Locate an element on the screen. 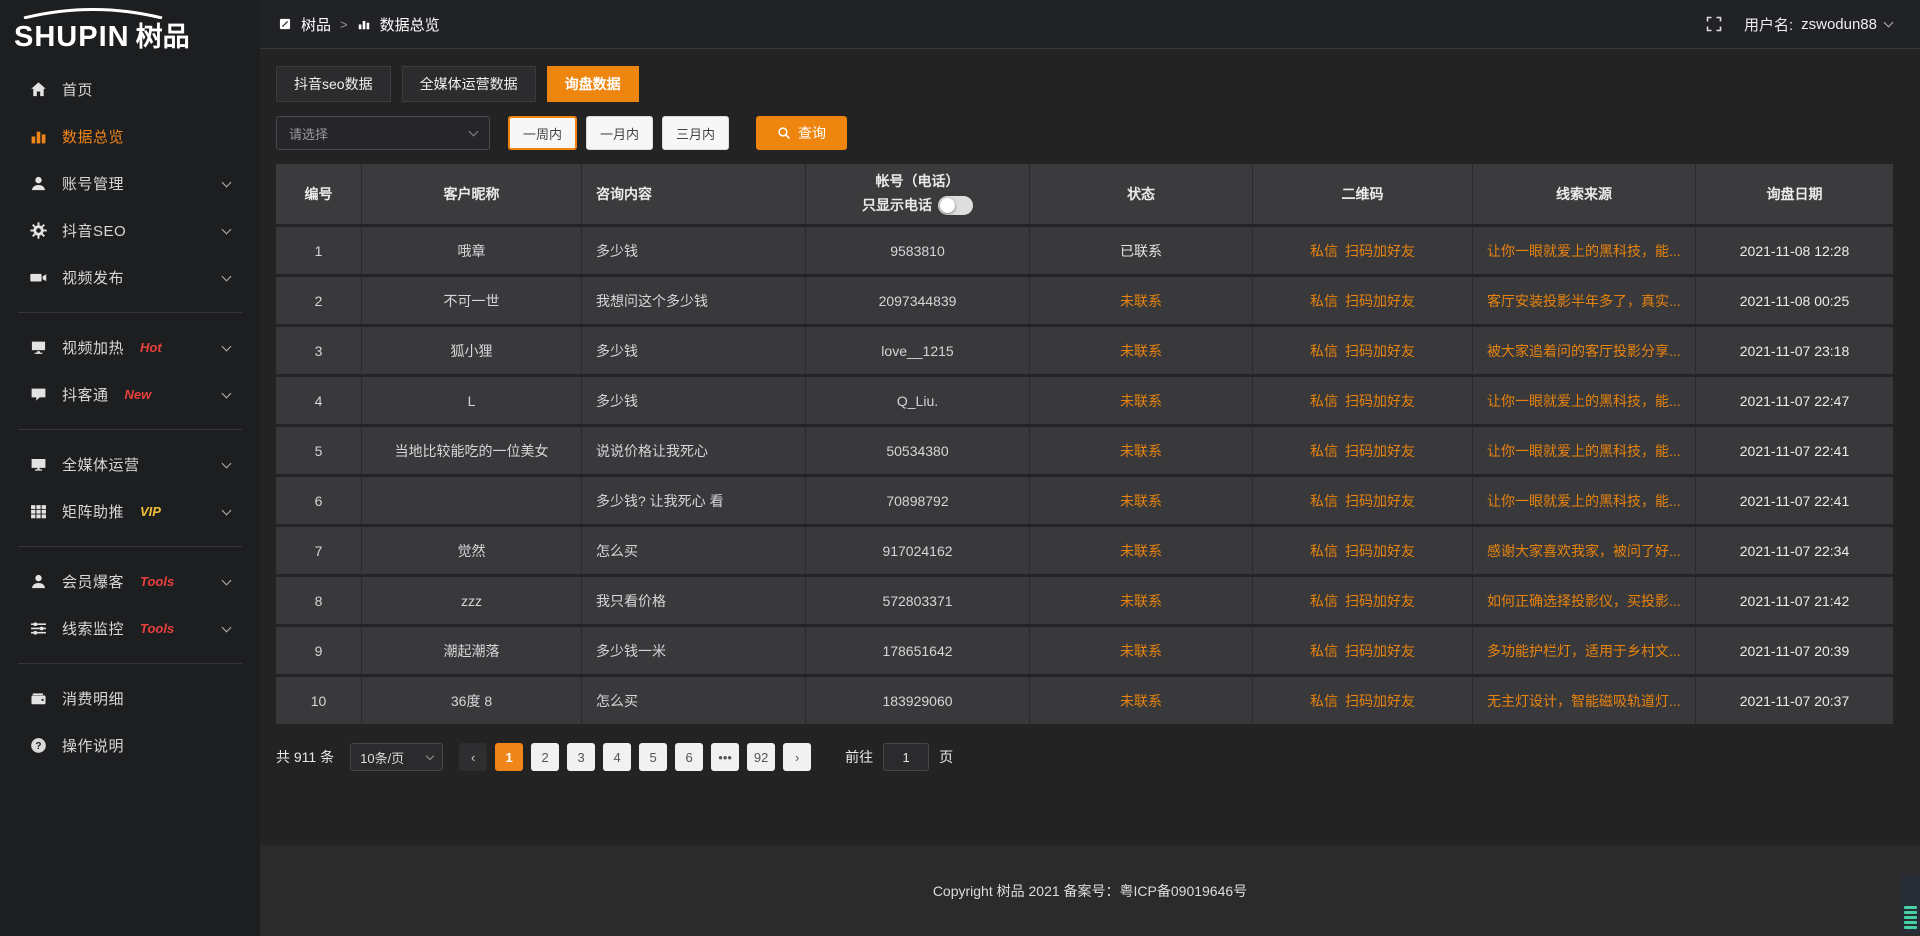 The height and width of the screenshot is (936, 1920). sidebar-item-spend-detail: 消费明细 is located at coordinates (130, 698).